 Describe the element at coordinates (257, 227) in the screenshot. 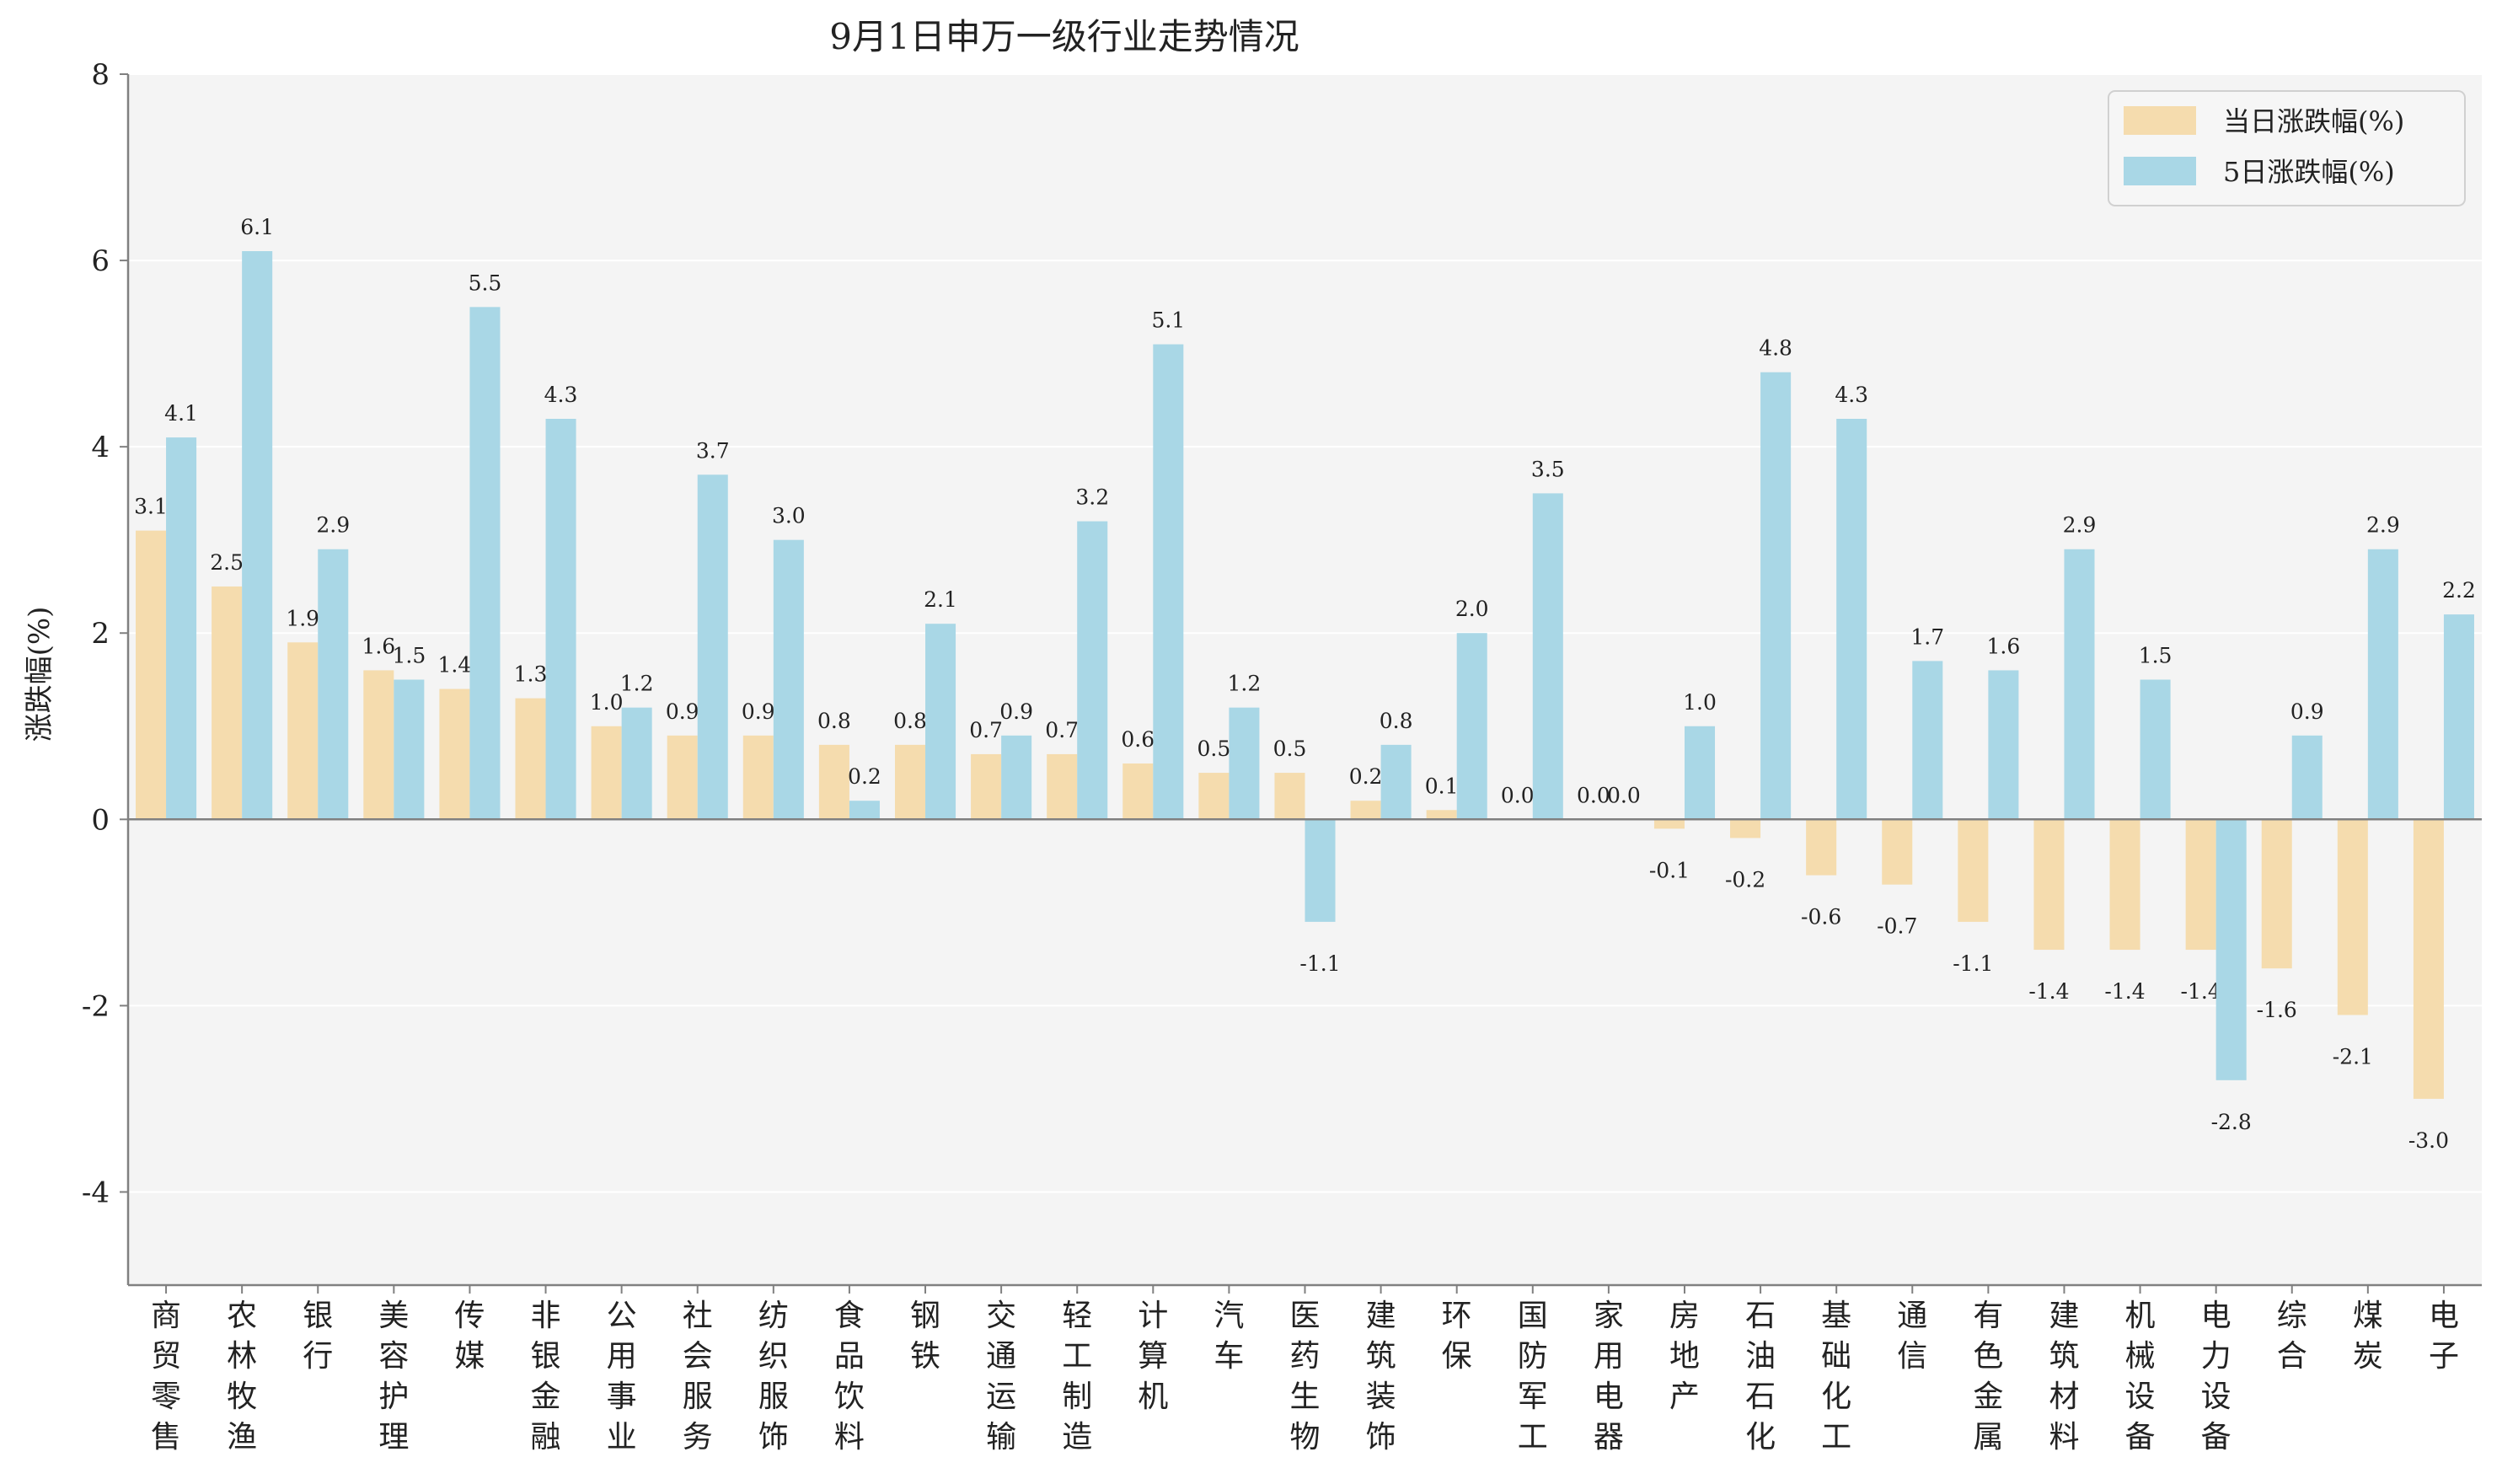

I see `data-label-five-day-1: 6.1` at that location.